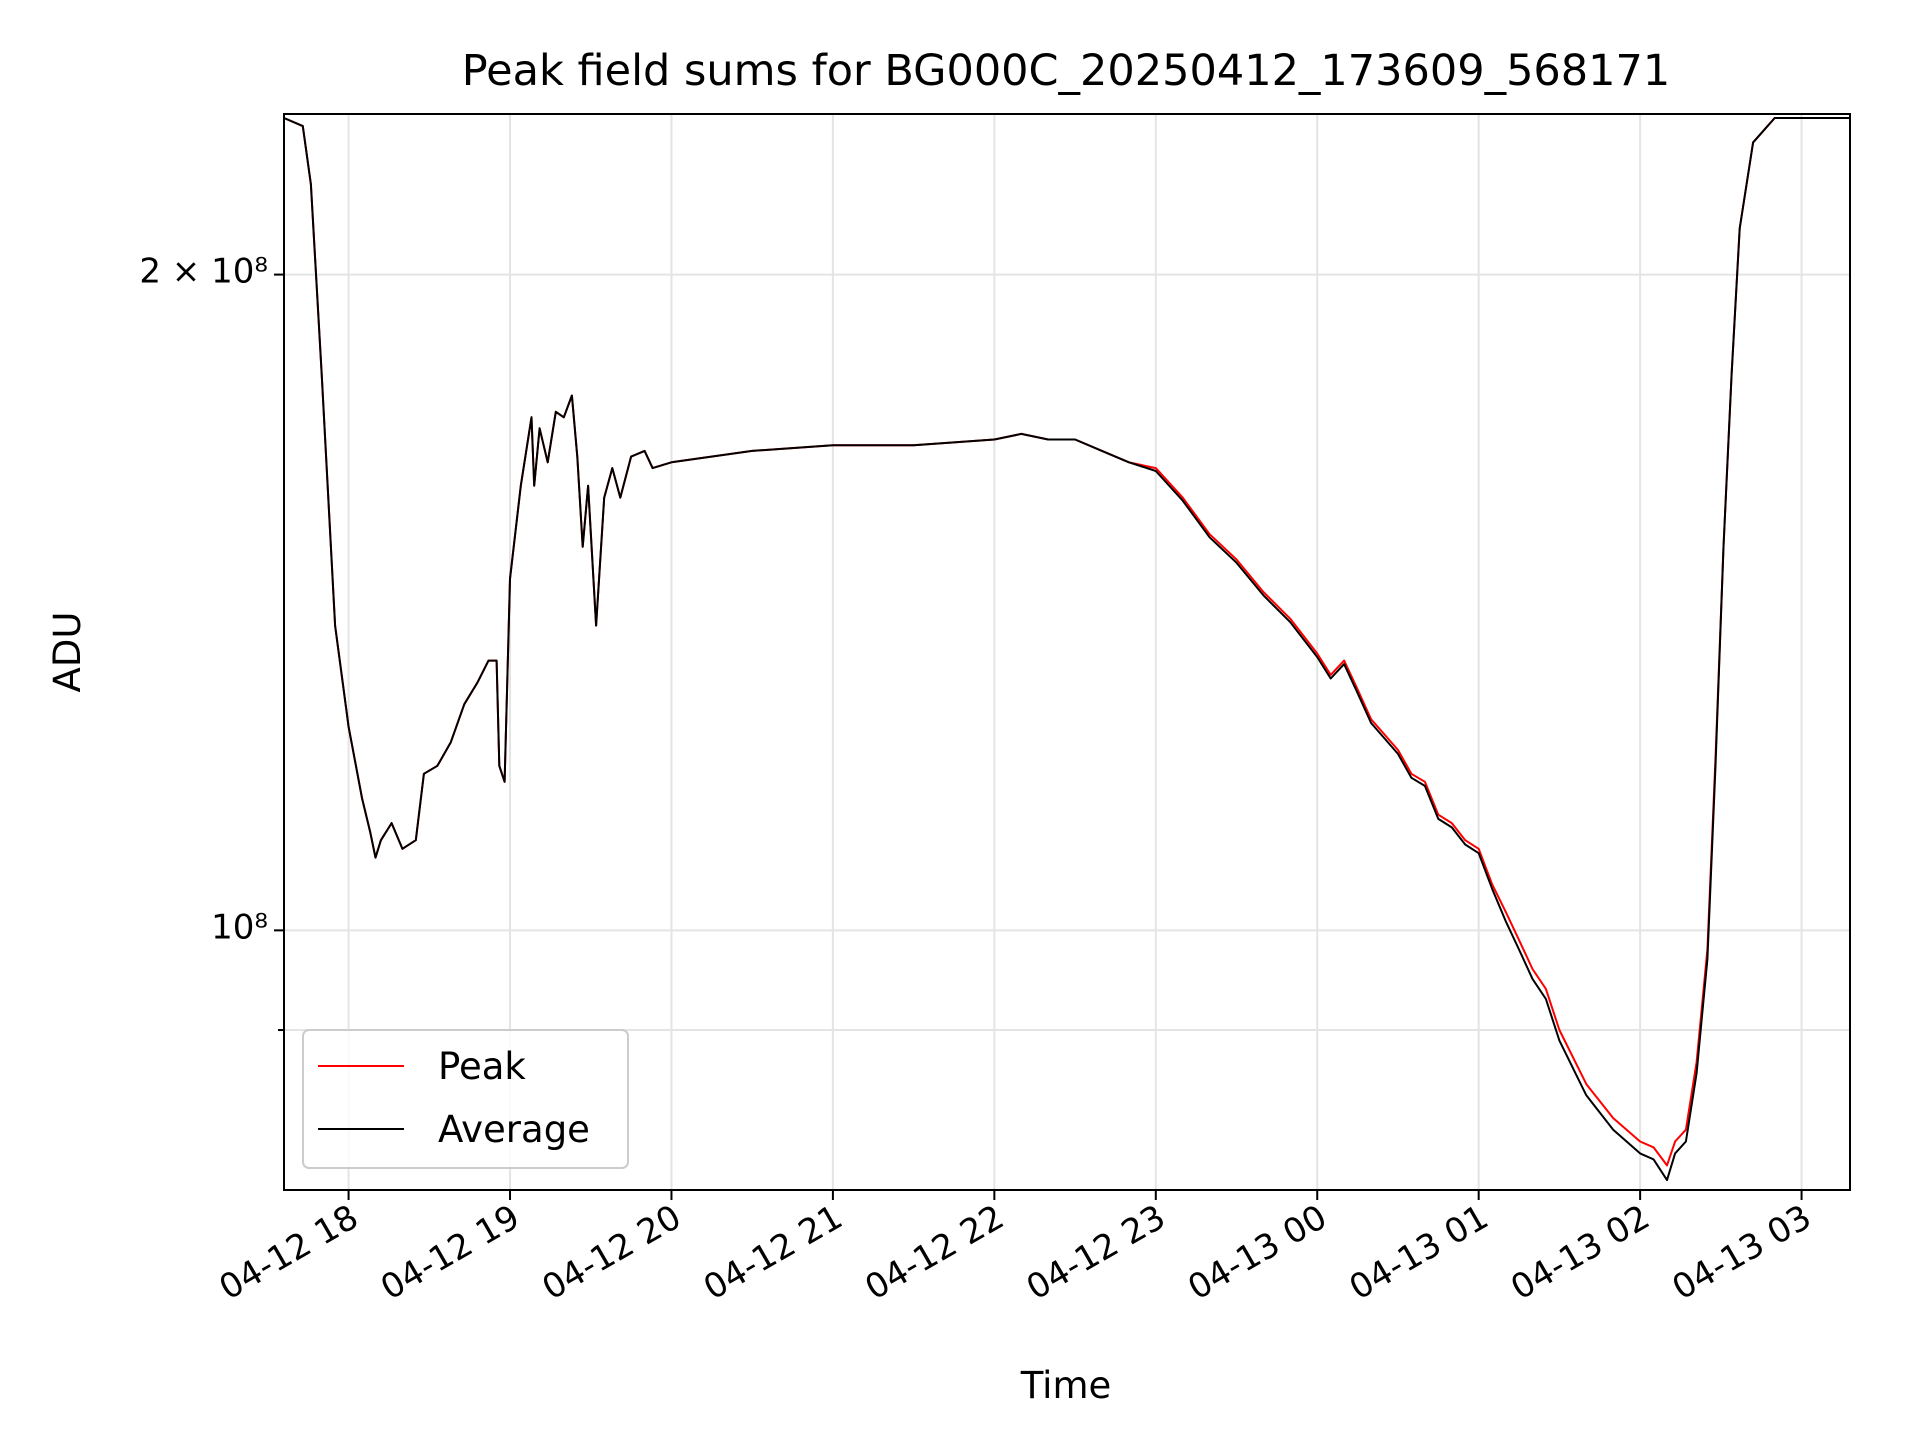 This screenshot has height=1440, width=1920. Describe the element at coordinates (482, 1066) in the screenshot. I see `legend-label-peak: Peak` at that location.